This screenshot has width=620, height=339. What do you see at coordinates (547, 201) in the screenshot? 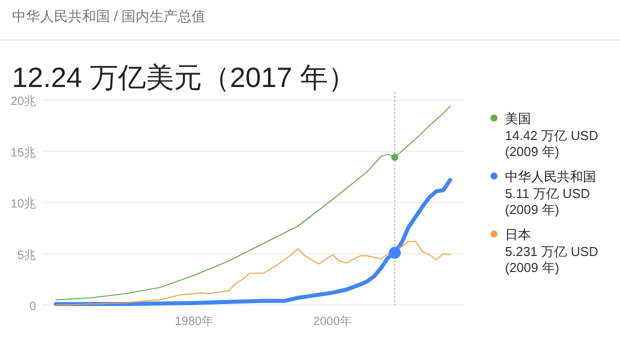
I see `text: 5.11 万亿 USD (2009 年)` at bounding box center [547, 201].